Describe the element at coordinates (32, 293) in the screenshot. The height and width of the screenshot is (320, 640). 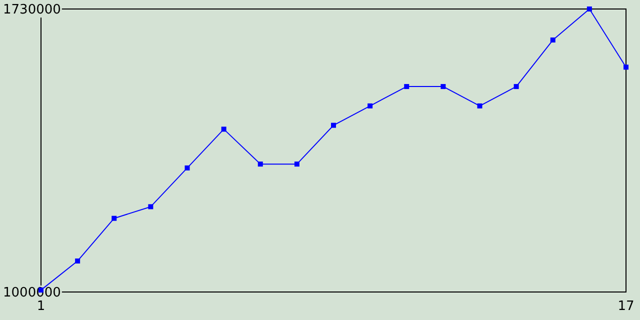
I see `y-tick-label: 1000000` at that location.